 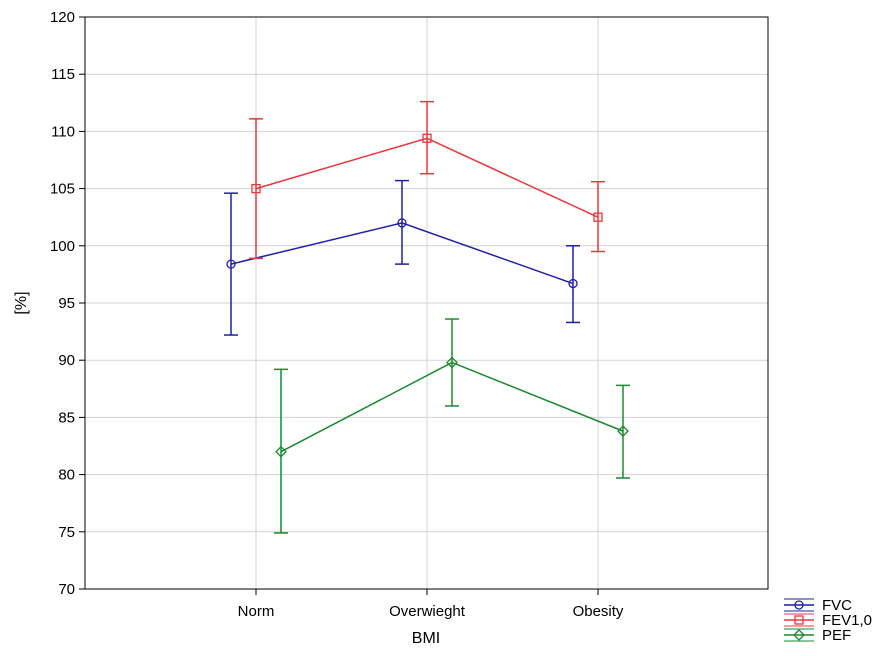 I want to click on y-tick-label: 70, so click(x=66, y=589).